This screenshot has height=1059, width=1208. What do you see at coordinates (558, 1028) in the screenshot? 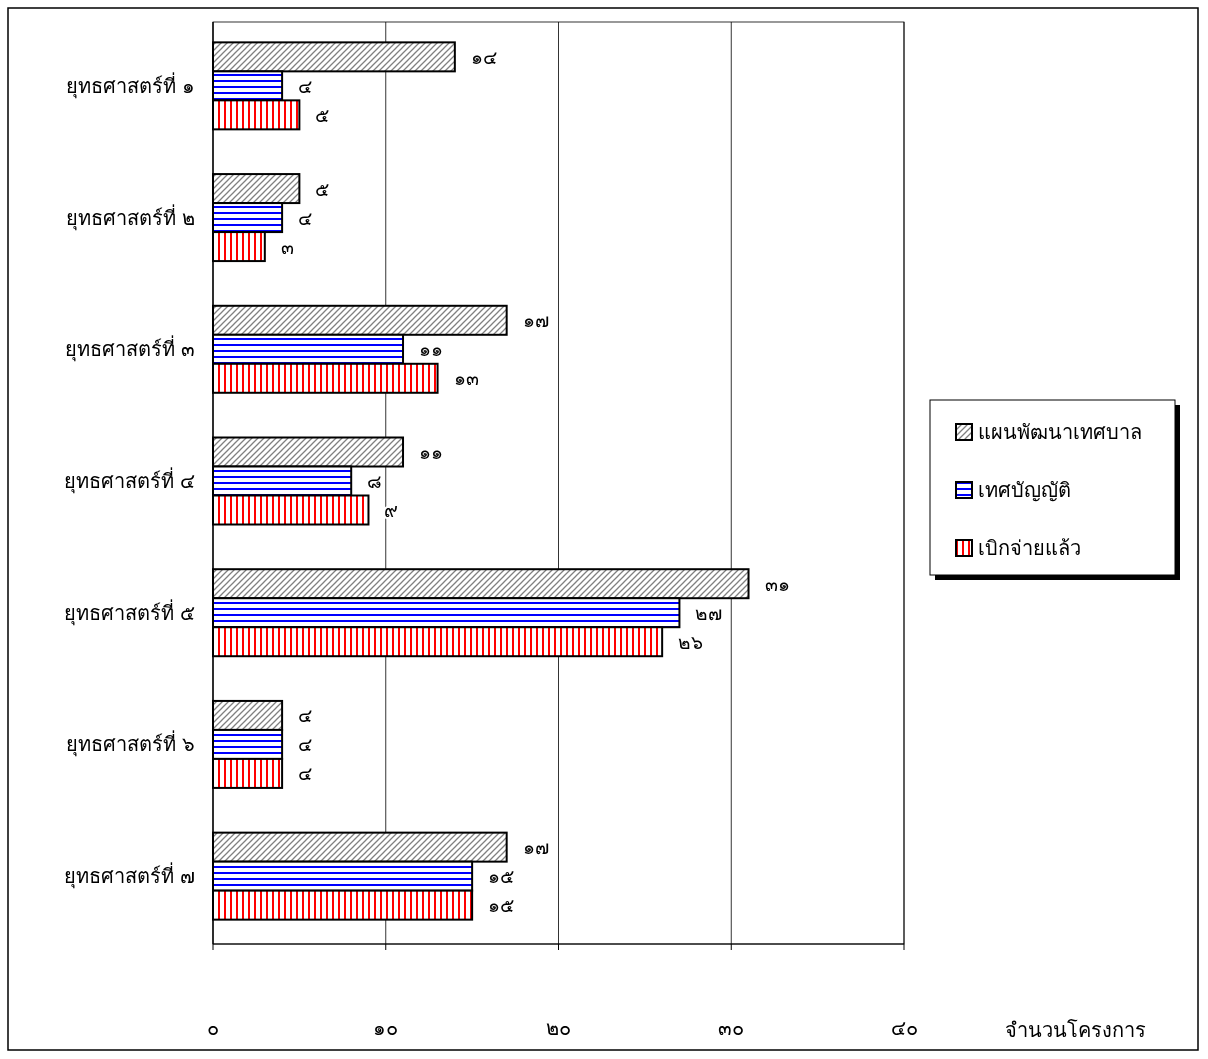
I see `x-tick-label: ๒๐` at bounding box center [558, 1028].